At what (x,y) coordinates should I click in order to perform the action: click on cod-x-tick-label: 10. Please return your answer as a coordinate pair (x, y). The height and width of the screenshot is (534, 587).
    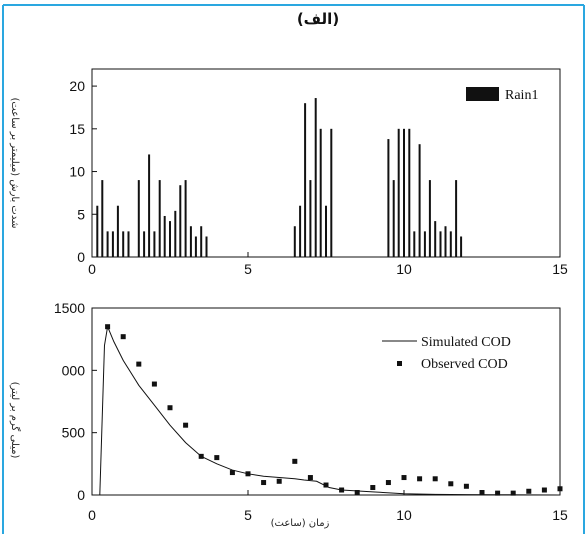
    Looking at the image, I should click on (404, 515).